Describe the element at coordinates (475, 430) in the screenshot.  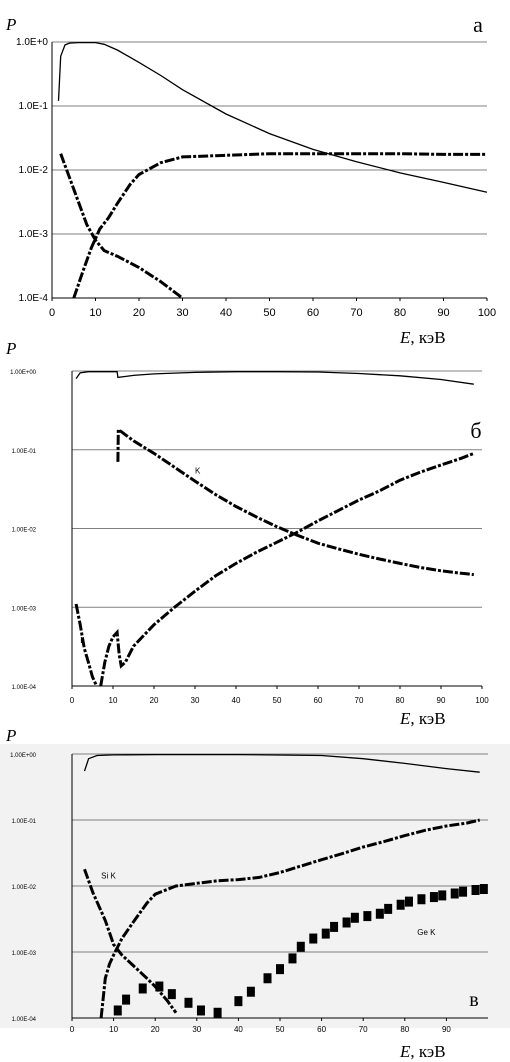
I see `panel-letter: б` at that location.